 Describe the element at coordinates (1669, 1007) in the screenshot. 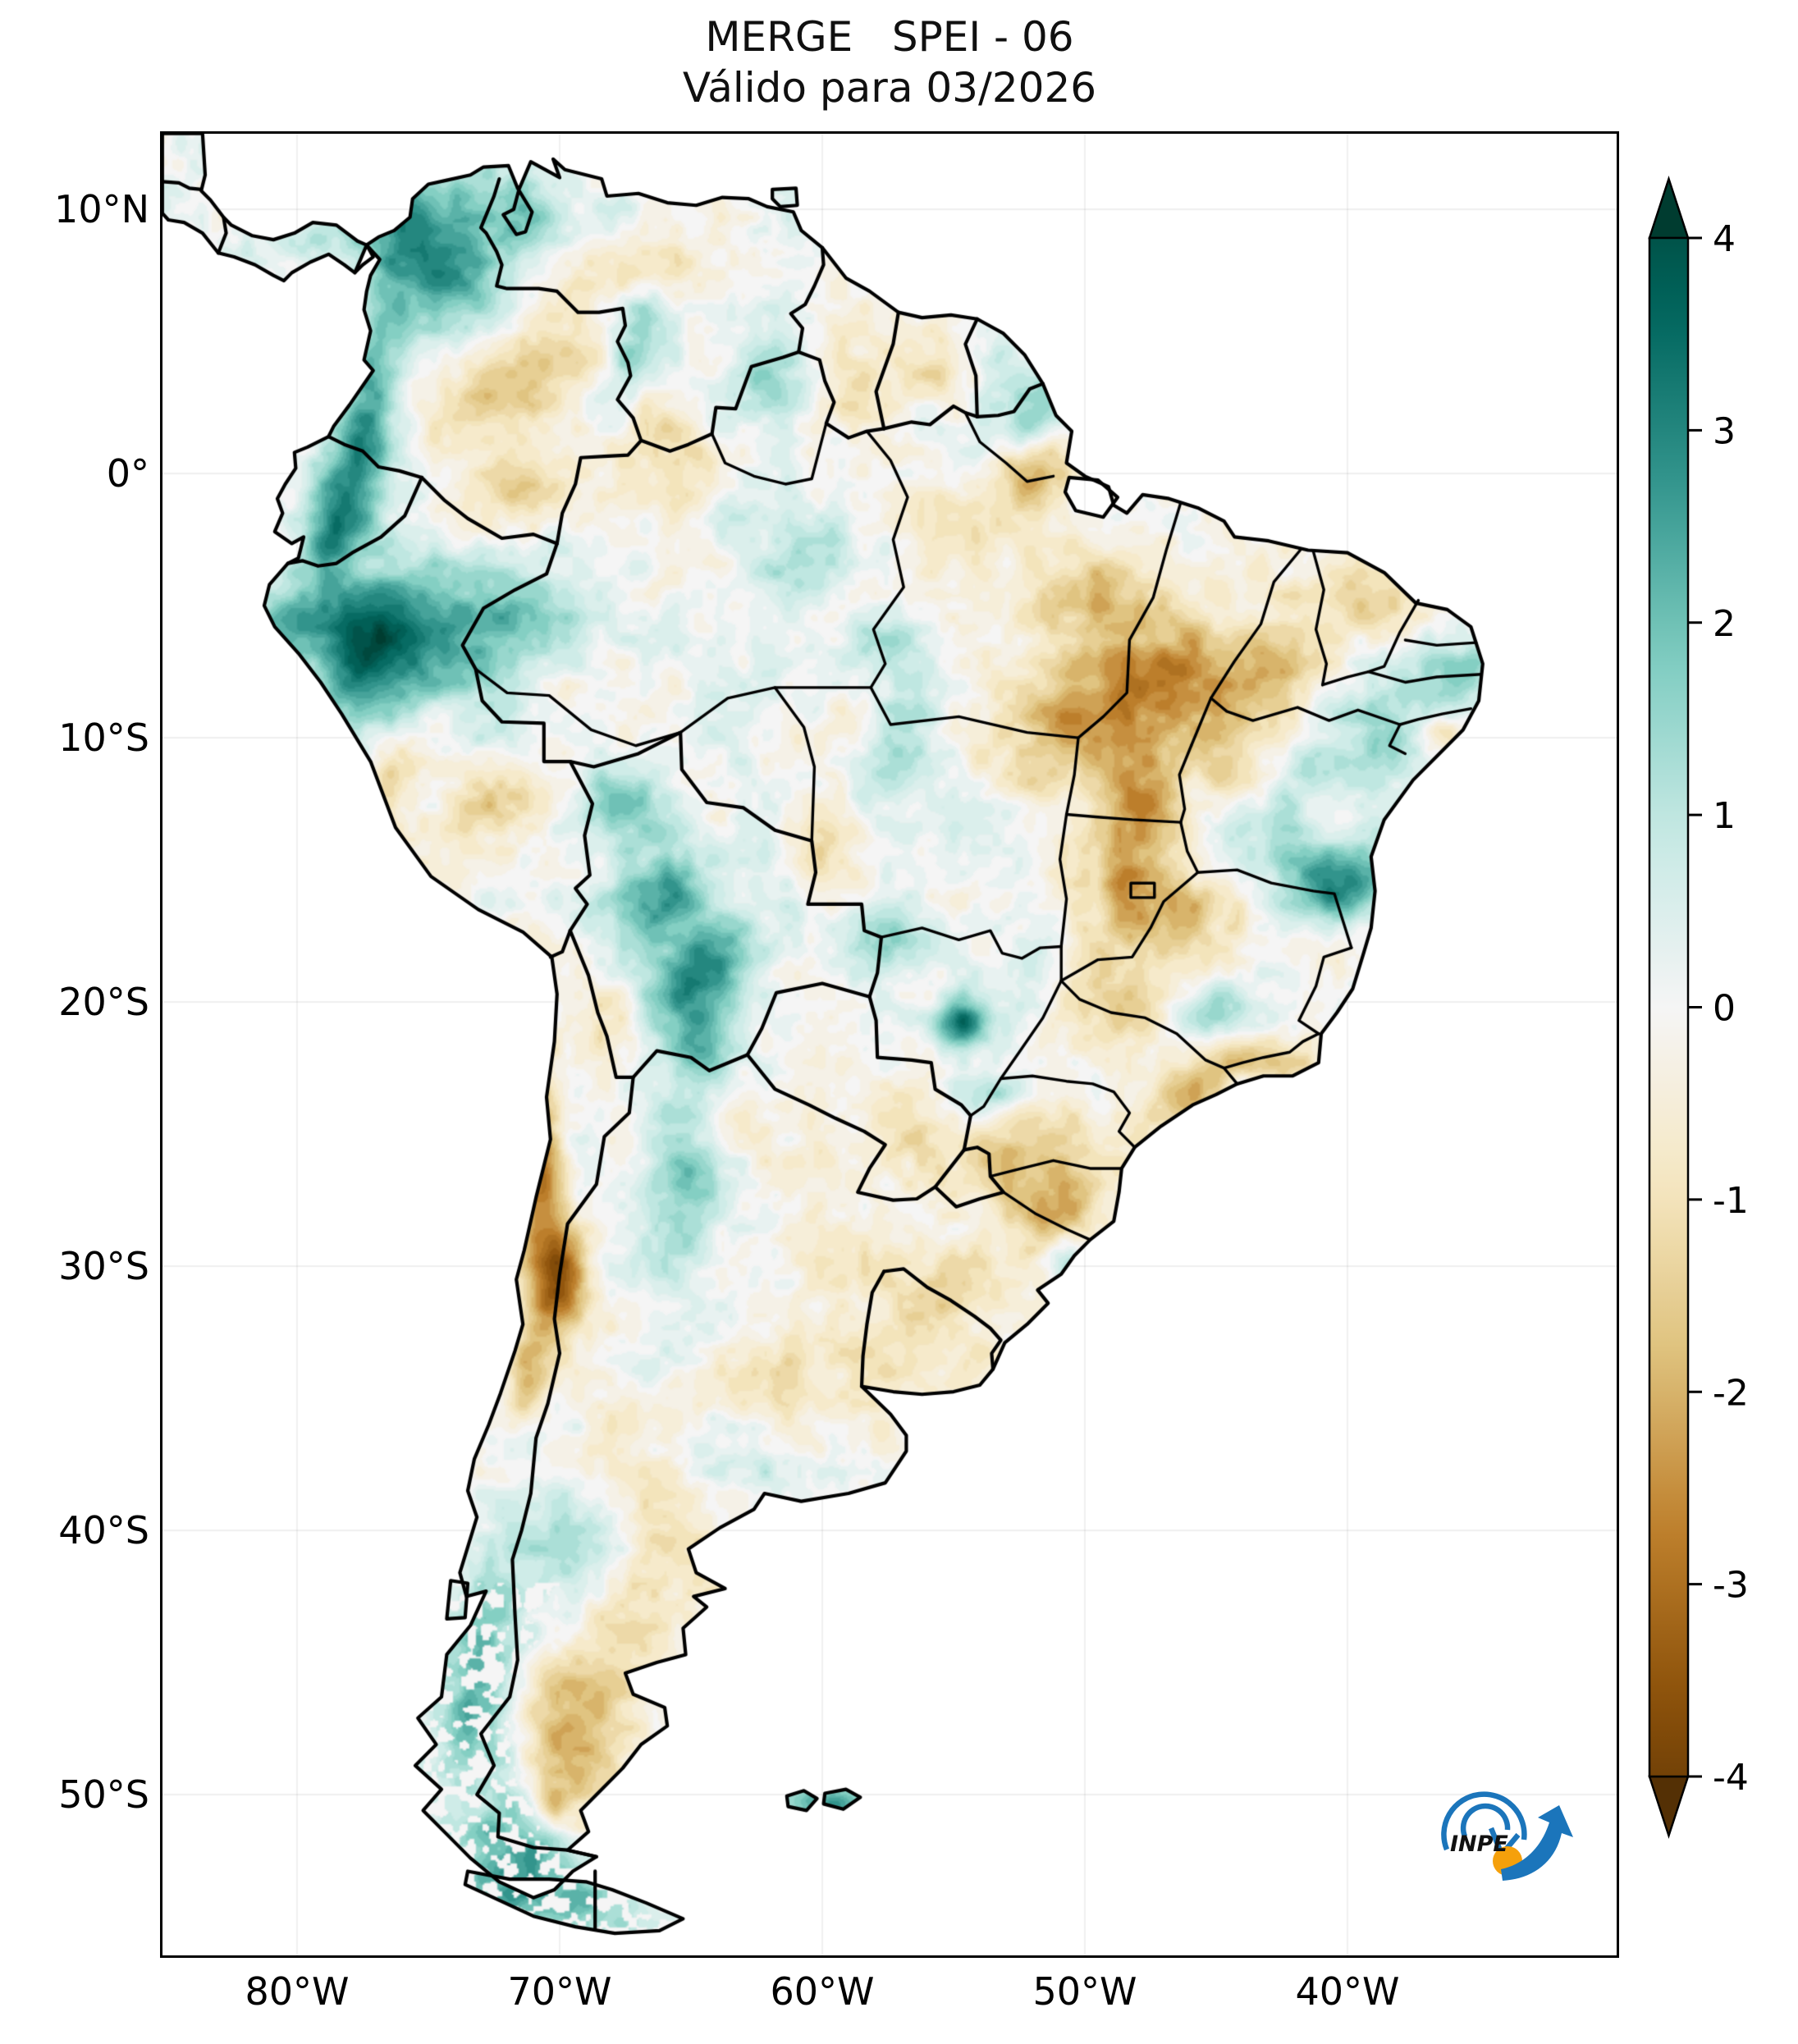

I see `colorbar-gradient-bar` at that location.